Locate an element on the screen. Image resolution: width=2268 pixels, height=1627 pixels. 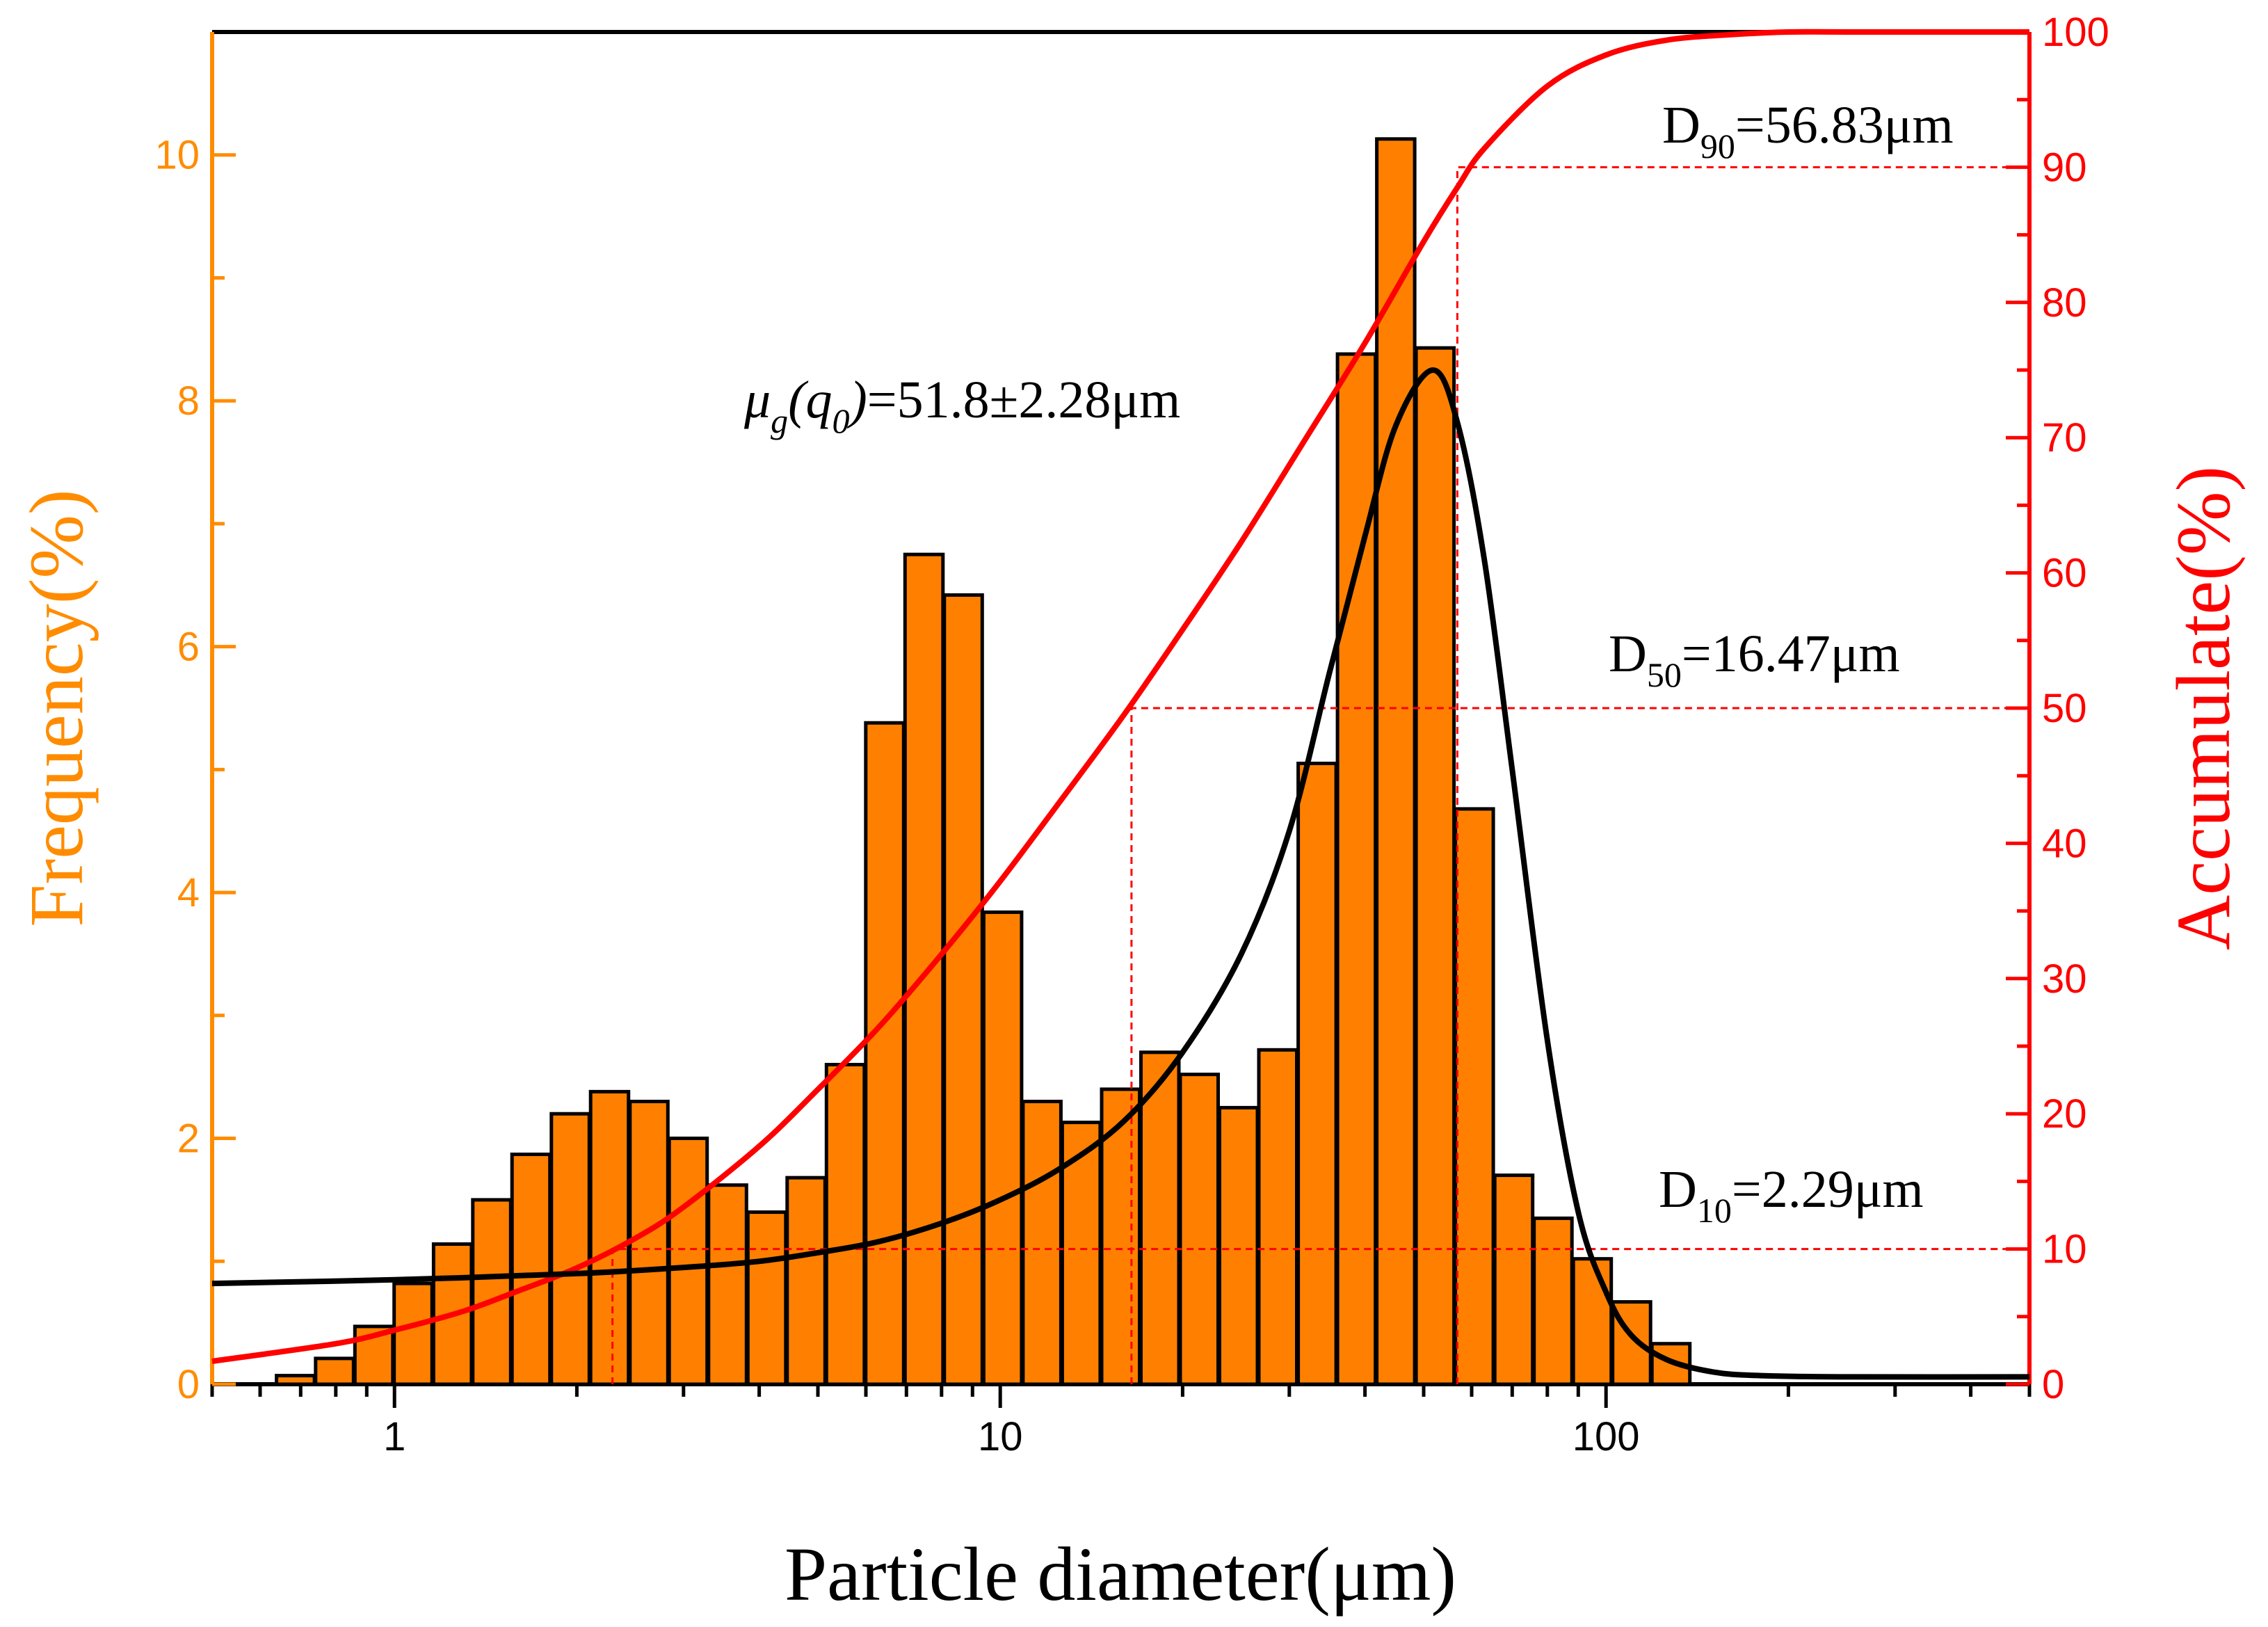
right-axis-title: Accumulate(%) is located at coordinates (2203, 708).